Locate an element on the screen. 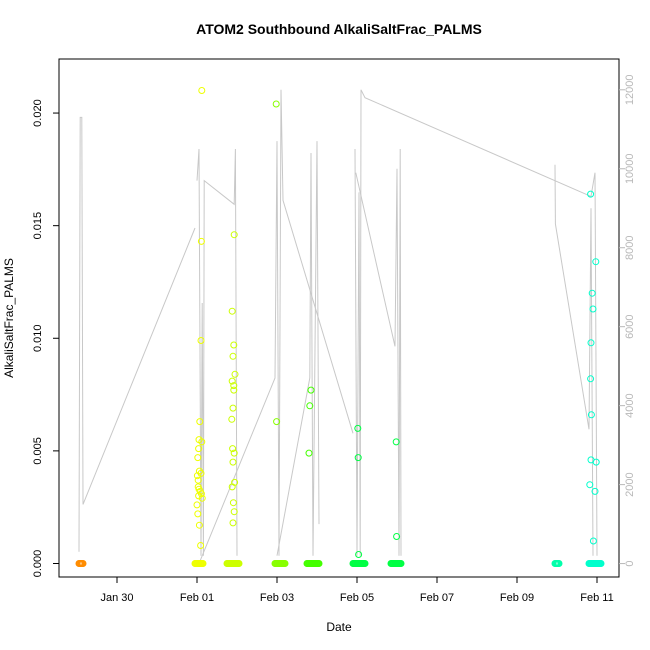 The width and height of the screenshot is (650, 650). y2-tick-label: 2000 is located at coordinates (630, 484).